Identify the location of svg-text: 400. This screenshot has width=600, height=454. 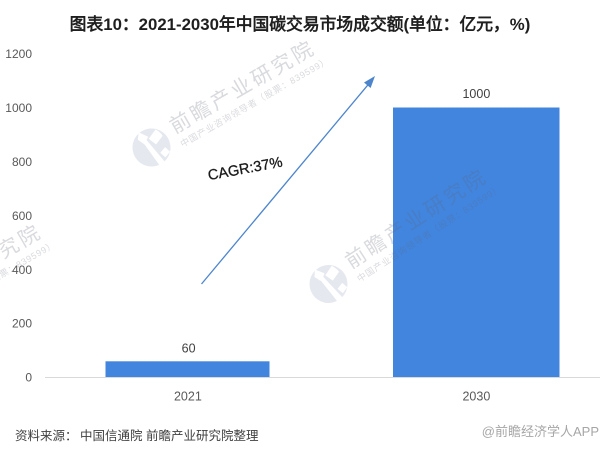
(22, 270).